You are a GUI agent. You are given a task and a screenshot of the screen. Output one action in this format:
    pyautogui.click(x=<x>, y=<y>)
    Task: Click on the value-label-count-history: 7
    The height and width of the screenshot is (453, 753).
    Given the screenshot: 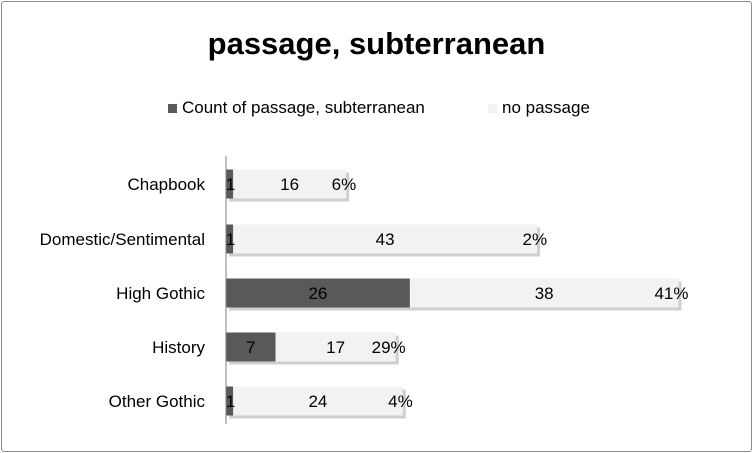 What is the action you would take?
    pyautogui.click(x=250, y=347)
    